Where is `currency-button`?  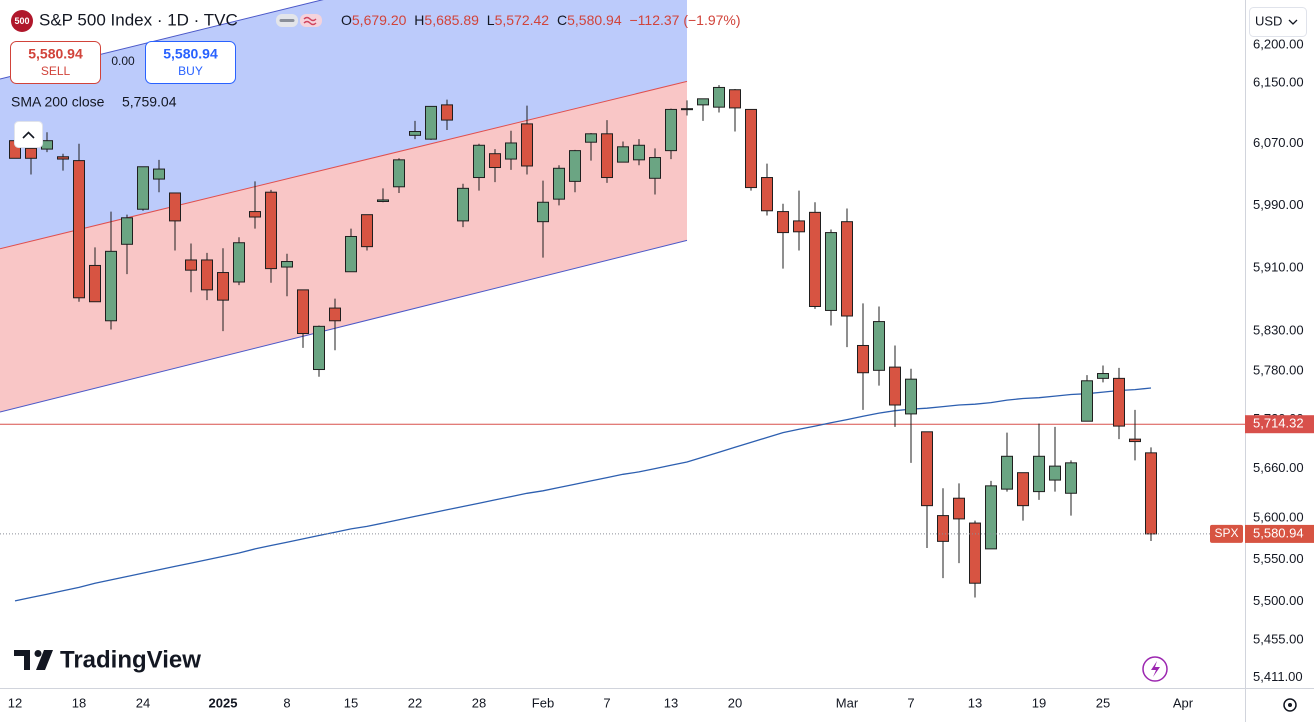
currency-button is located at coordinates (1278, 22).